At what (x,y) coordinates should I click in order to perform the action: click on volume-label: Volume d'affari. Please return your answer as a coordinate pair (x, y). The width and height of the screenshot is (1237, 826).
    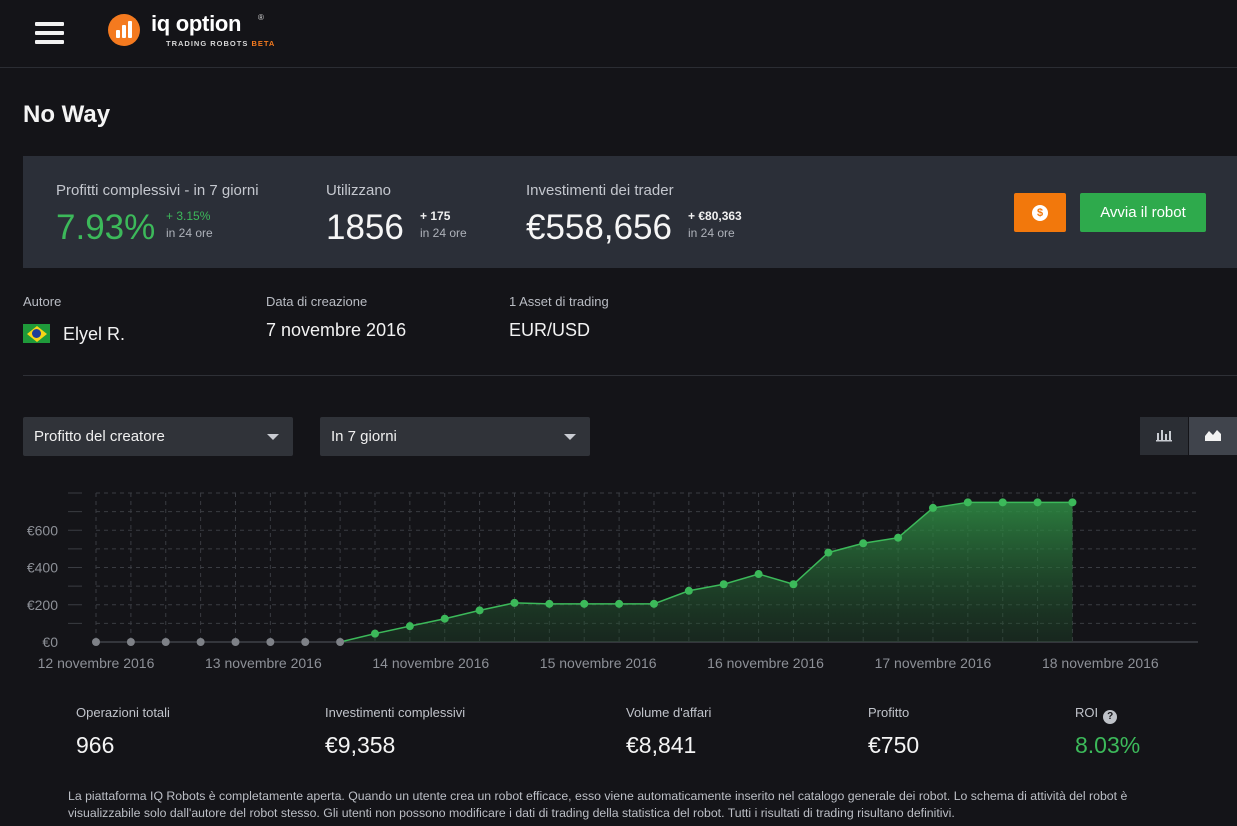
    Looking at the image, I should click on (669, 712).